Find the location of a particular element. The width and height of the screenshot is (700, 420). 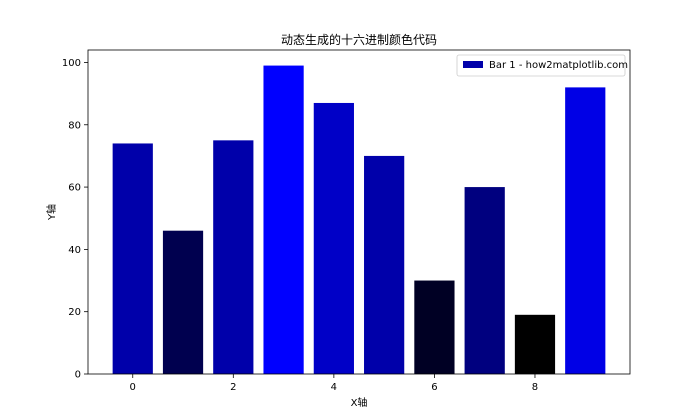

x-axis-ticks: 0 2 4 6 8 is located at coordinates (334, 383).